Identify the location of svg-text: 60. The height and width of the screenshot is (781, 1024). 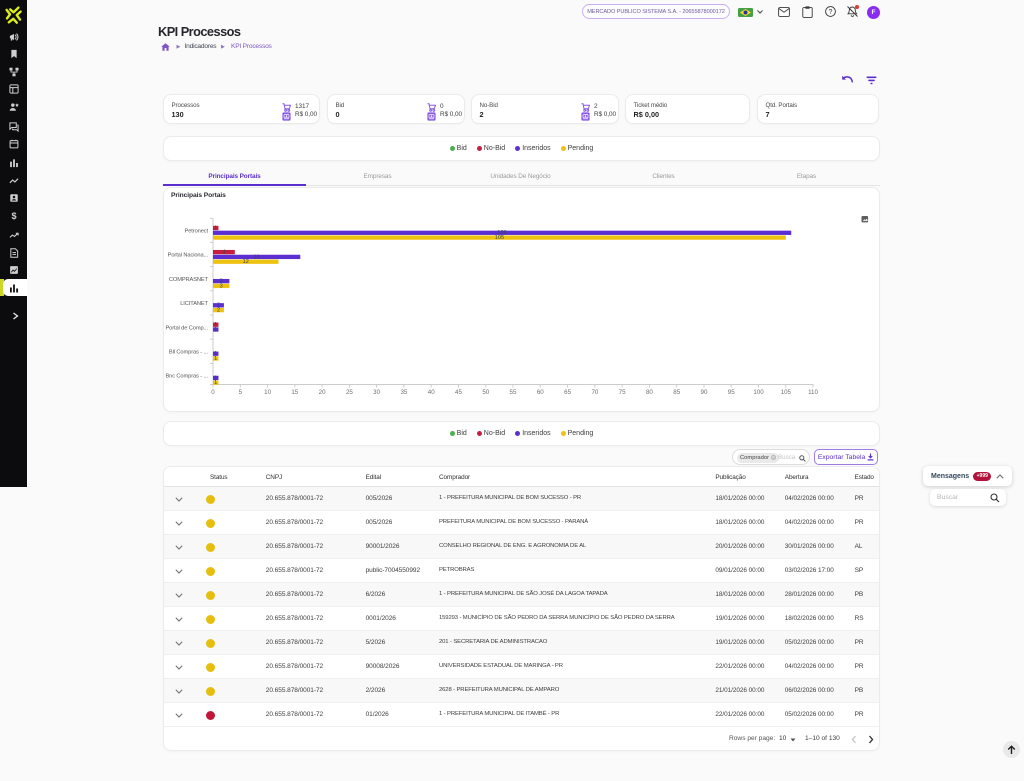
(540, 392).